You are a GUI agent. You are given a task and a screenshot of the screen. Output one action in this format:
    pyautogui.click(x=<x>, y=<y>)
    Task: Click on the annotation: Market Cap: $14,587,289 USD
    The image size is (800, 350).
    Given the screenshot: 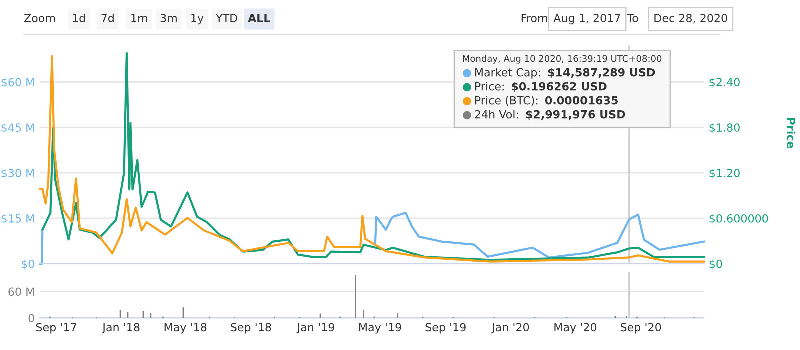 What is the action you would take?
    pyautogui.click(x=565, y=73)
    